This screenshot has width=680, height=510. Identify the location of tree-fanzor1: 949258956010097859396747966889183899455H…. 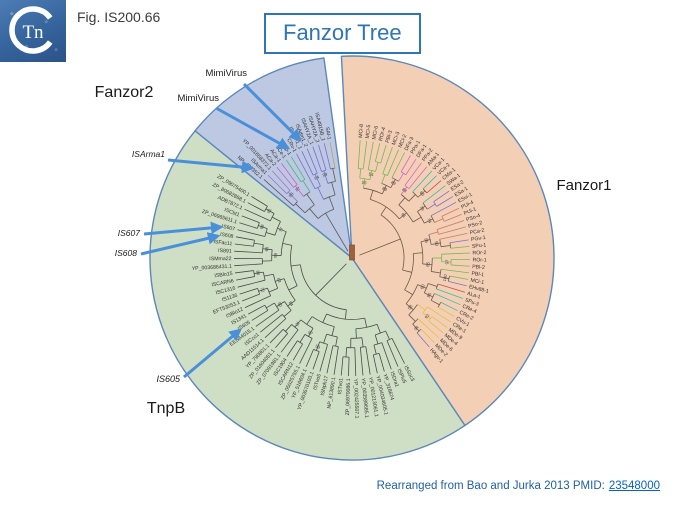
(423, 244).